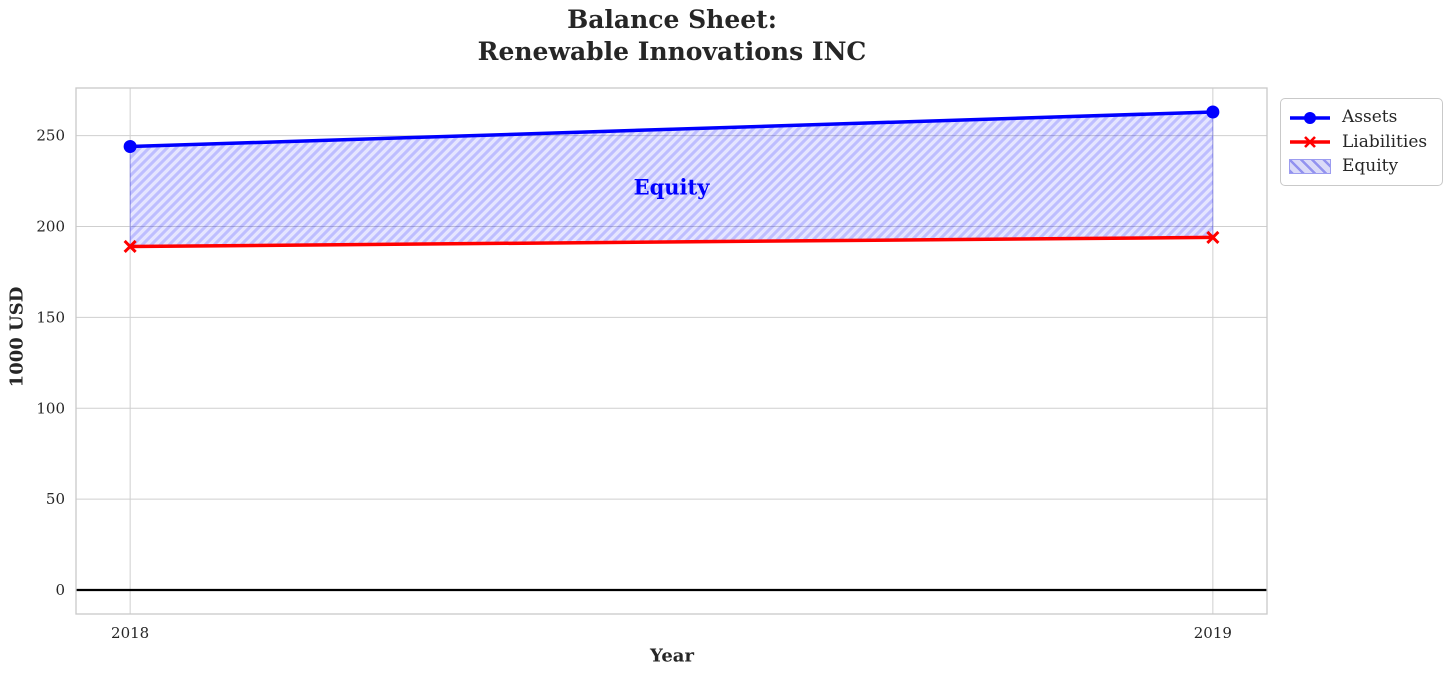  What do you see at coordinates (671, 186) in the screenshot?
I see `equity-annotation: Equity` at bounding box center [671, 186].